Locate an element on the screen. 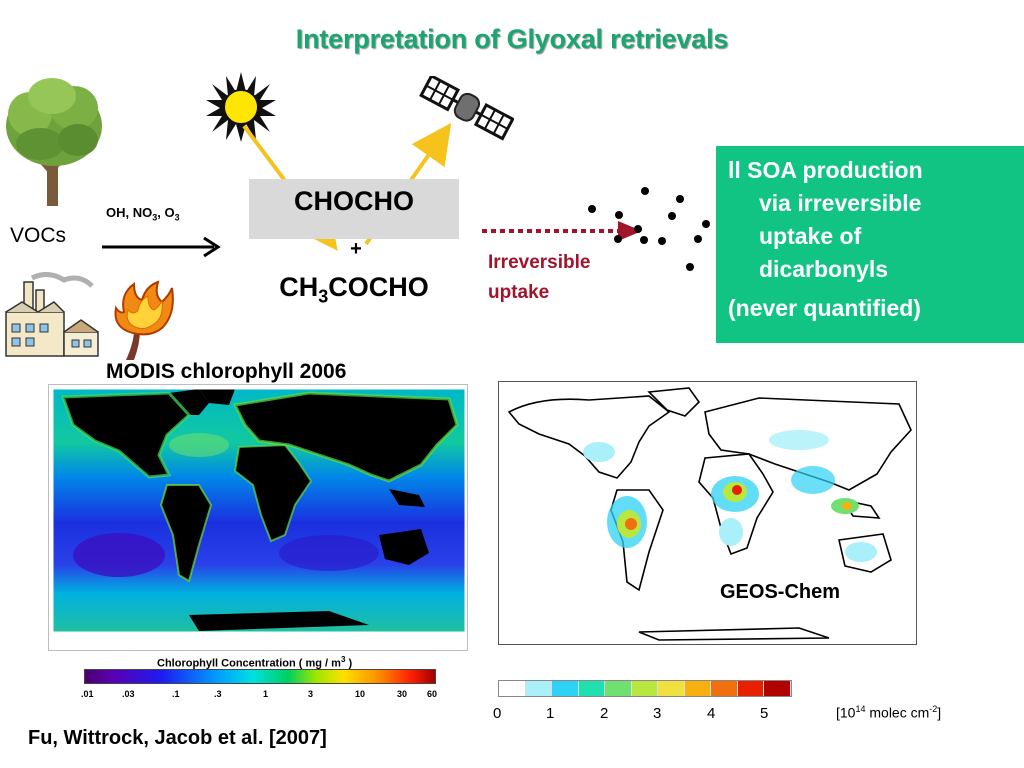  factory-icon is located at coordinates (52, 314).